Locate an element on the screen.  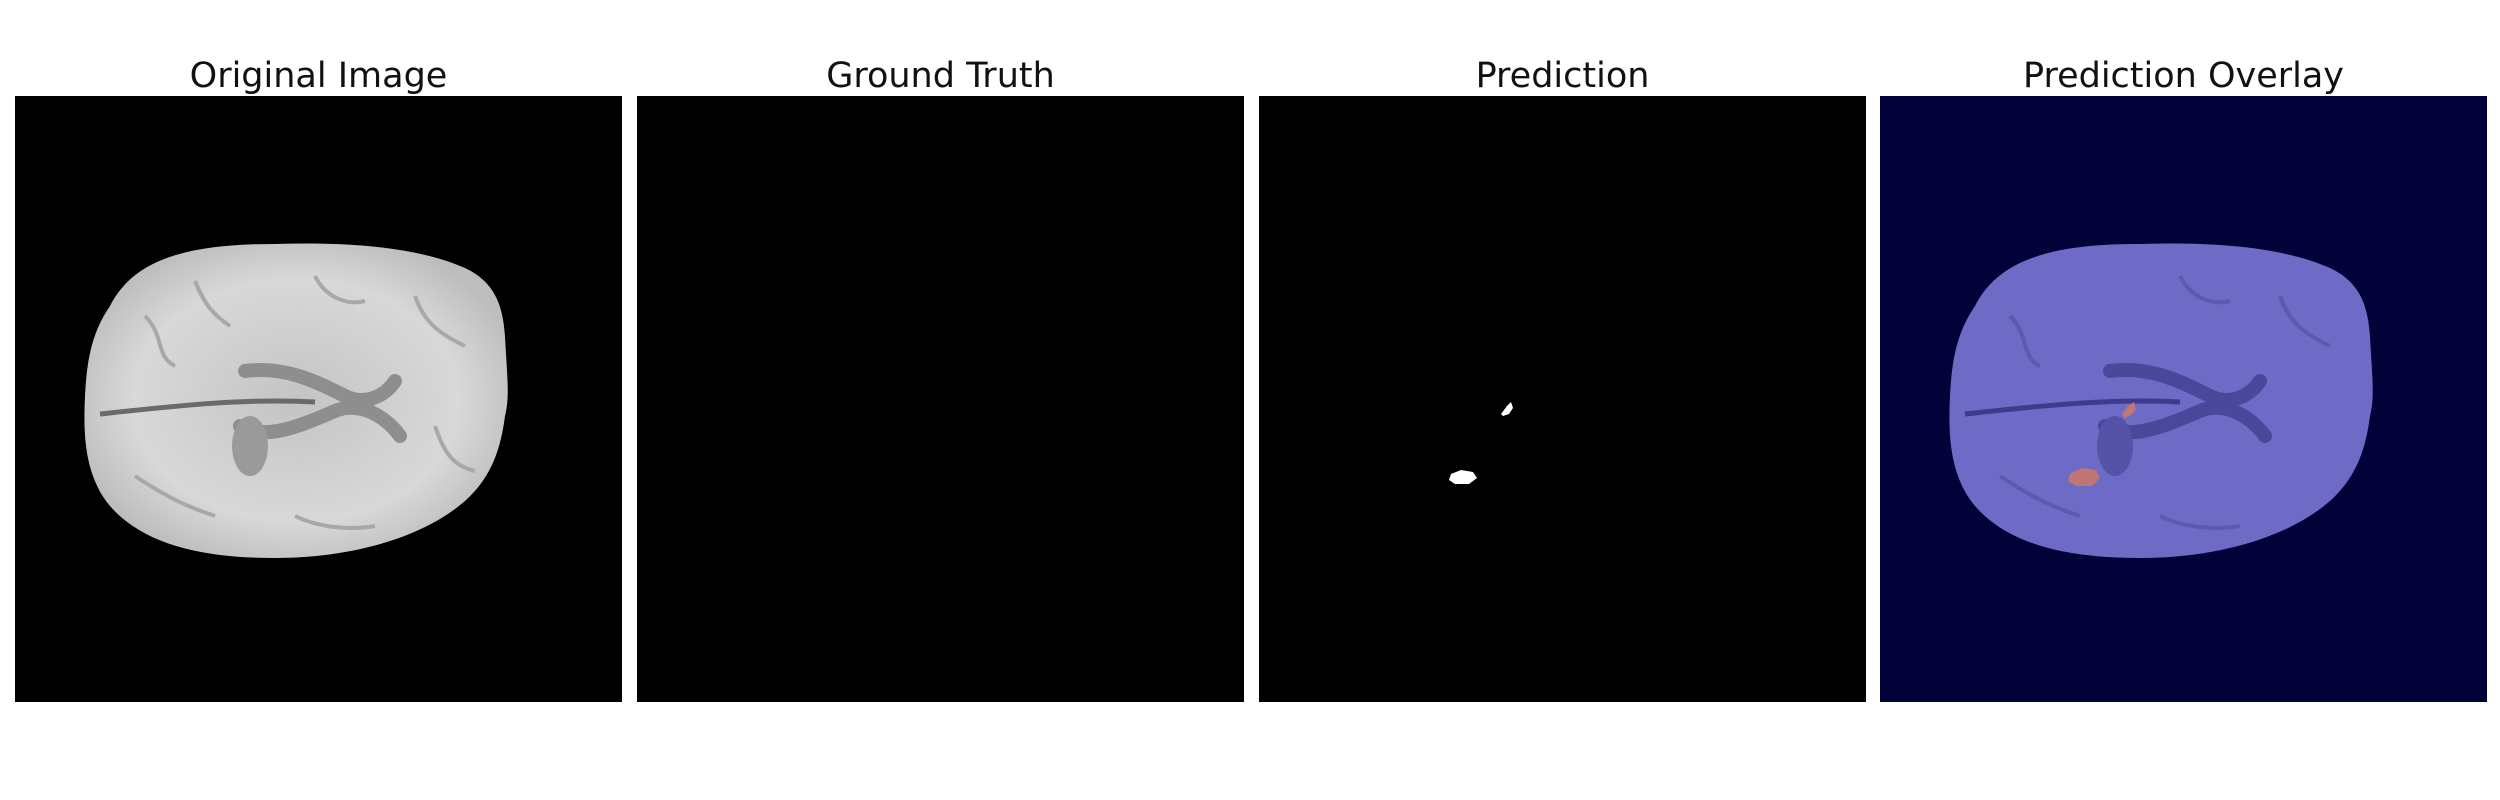
title-ground-truth: Ground Truth is located at coordinates (940, 76).